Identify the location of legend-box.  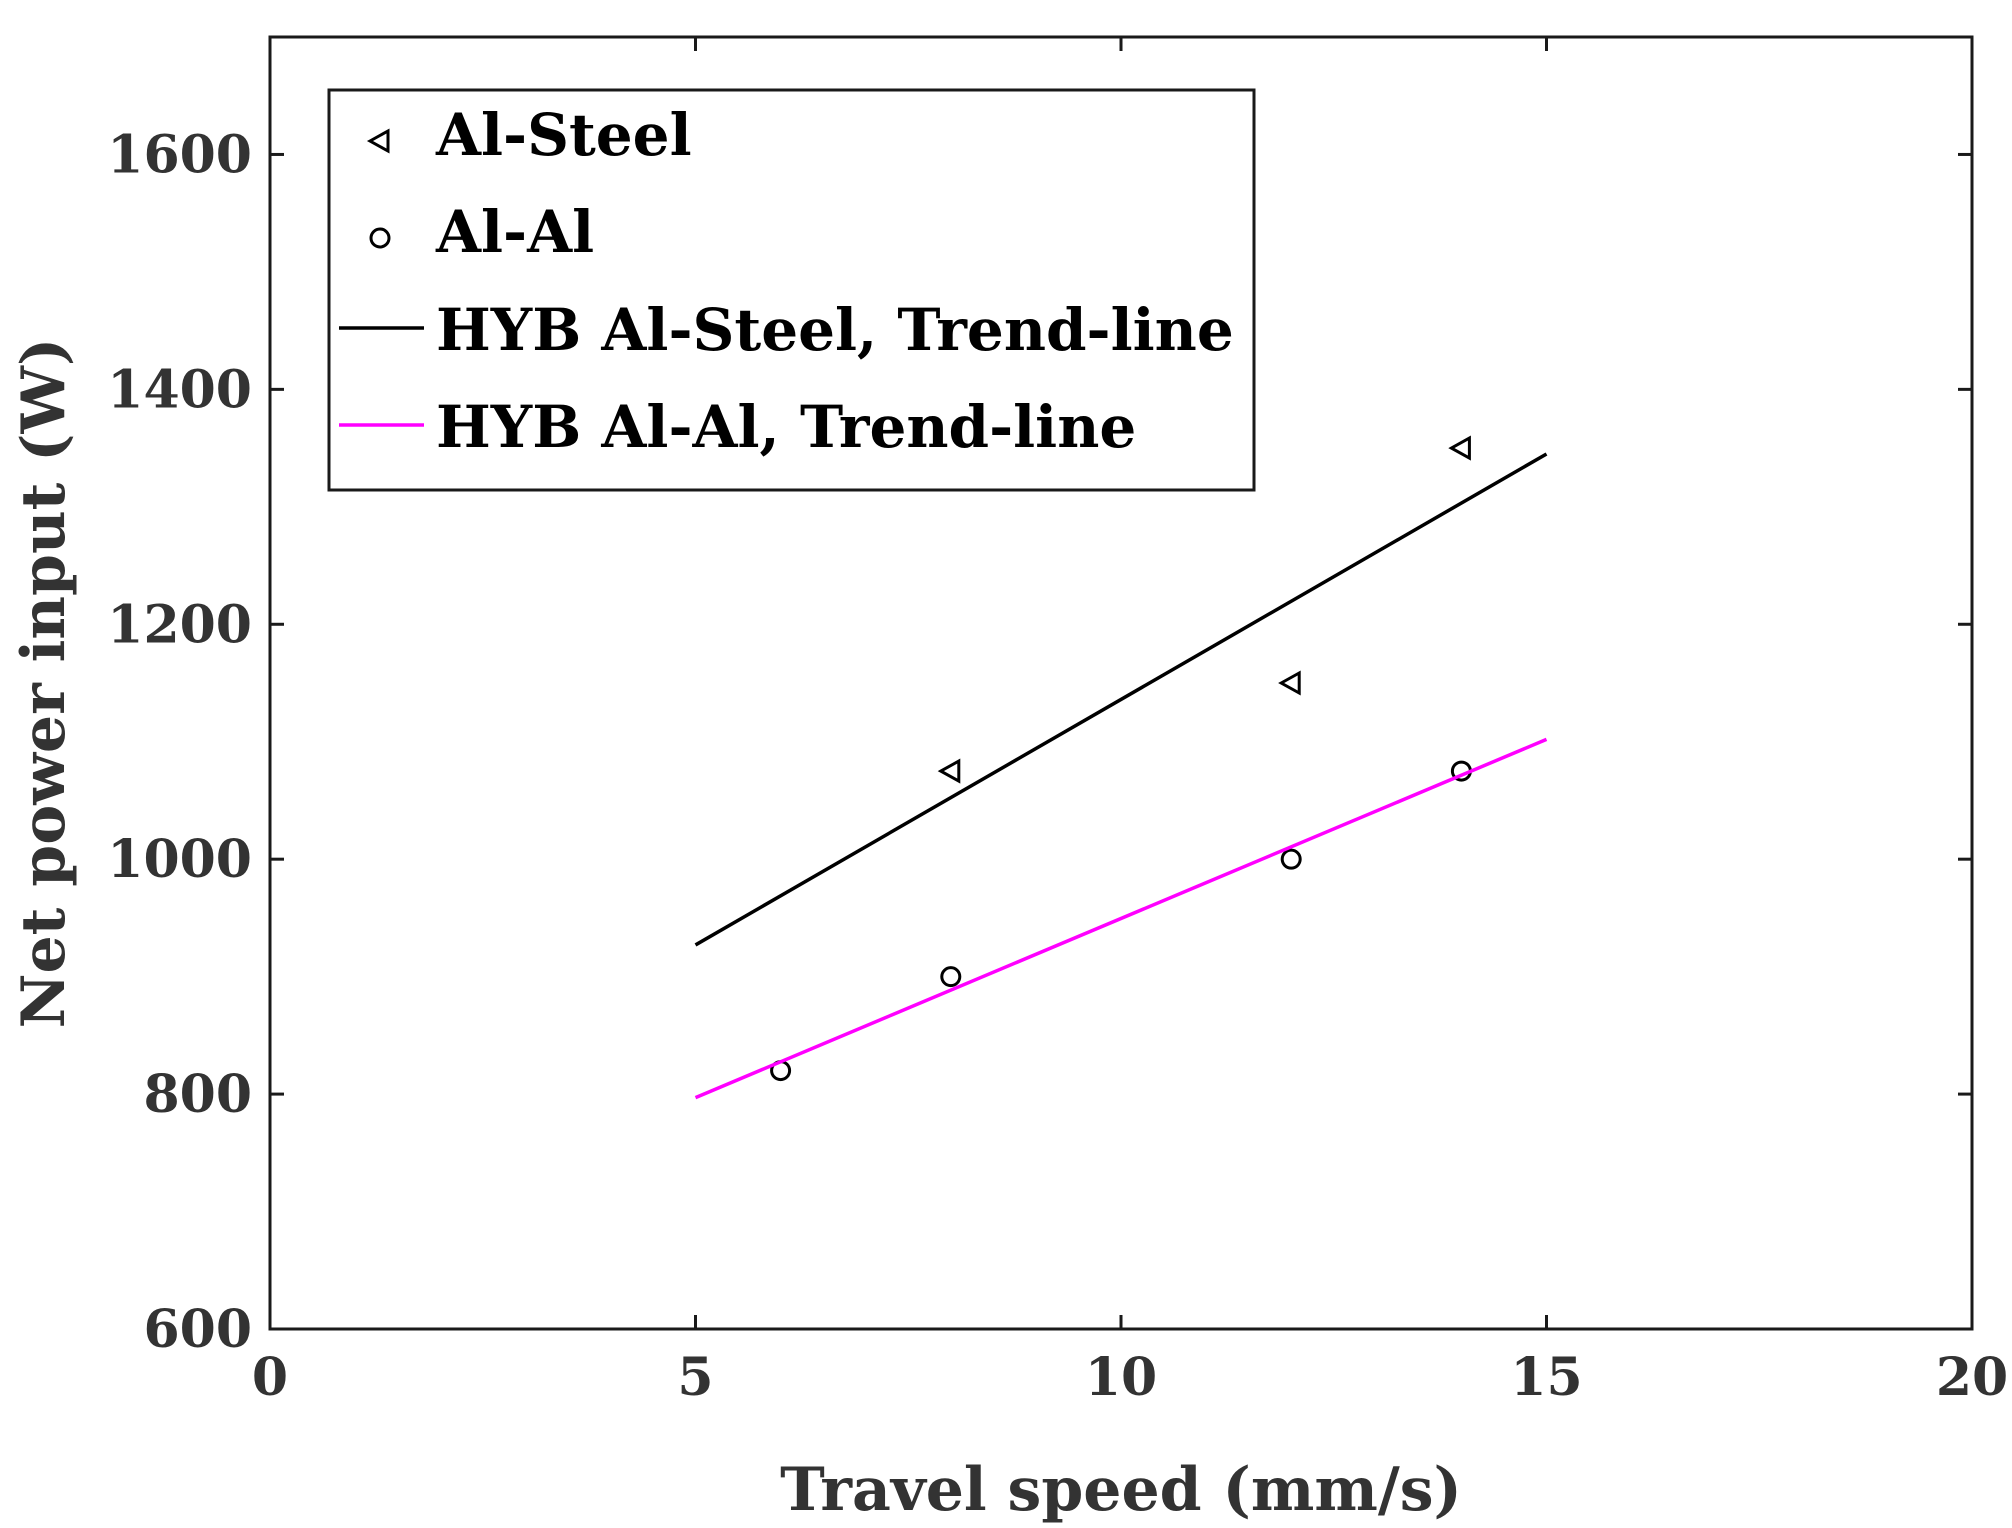
(791, 290).